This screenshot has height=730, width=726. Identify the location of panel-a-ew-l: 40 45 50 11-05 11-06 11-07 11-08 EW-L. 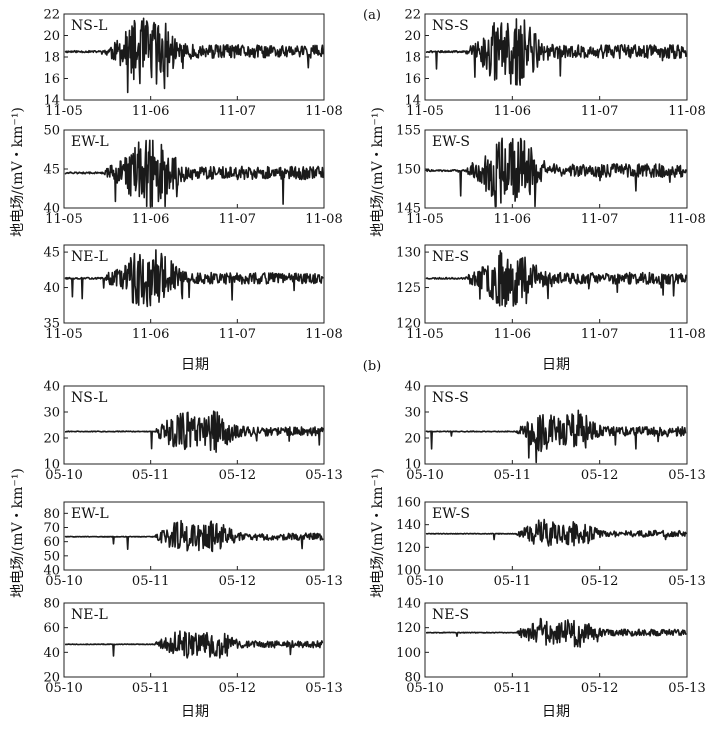
(192, 176).